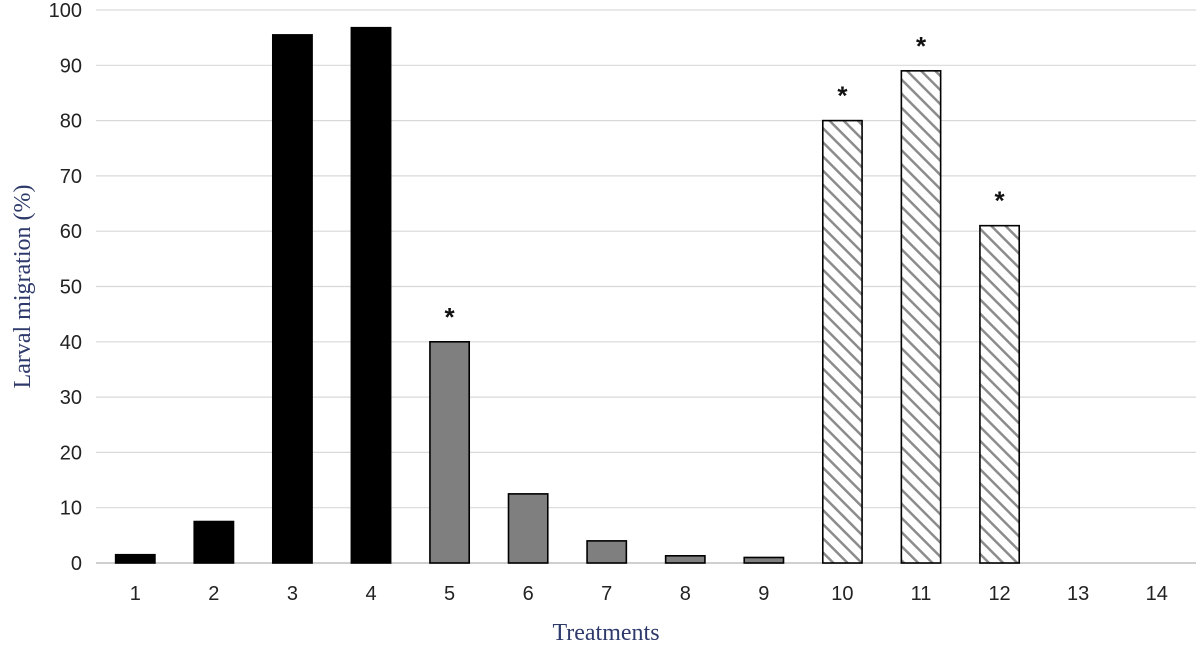 This screenshot has width=1200, height=647. I want to click on x-tick-label: 2, so click(213, 594).